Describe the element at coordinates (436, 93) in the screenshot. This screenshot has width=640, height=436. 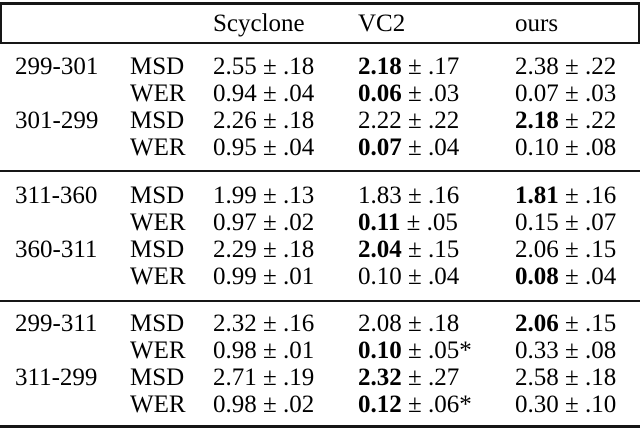
I see `value-cell-vc2: 0.06 ± .03` at that location.